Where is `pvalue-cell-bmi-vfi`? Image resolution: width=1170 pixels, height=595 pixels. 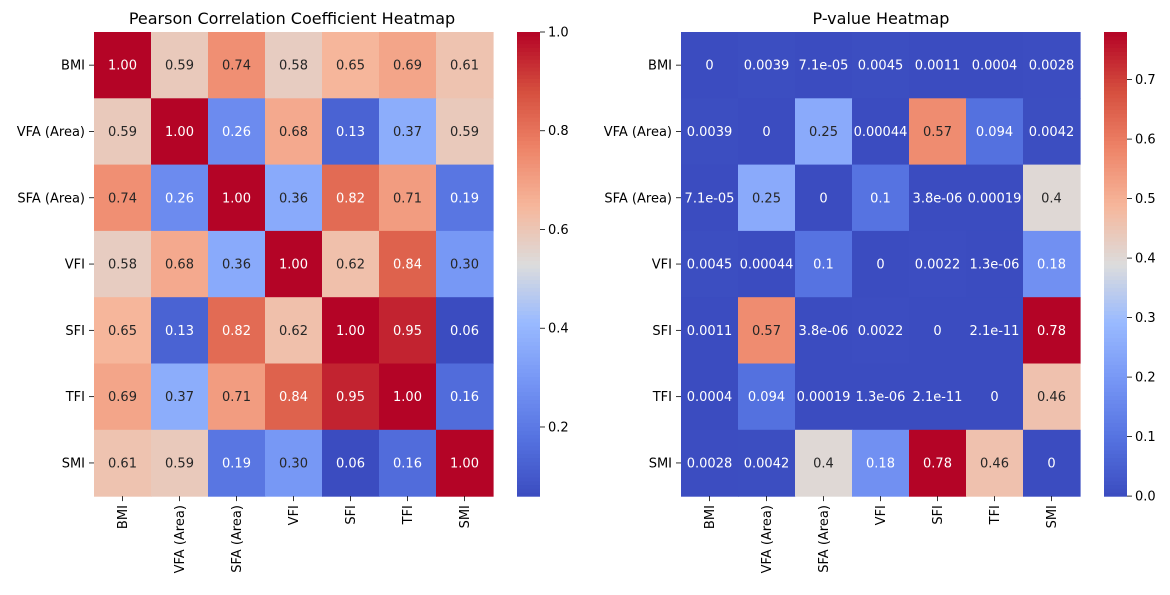 pvalue-cell-bmi-vfi is located at coordinates (881, 65).